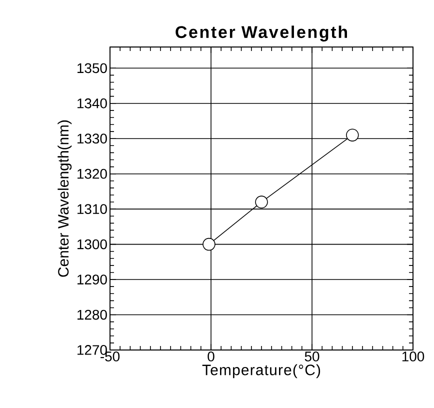 The width and height of the screenshot is (434, 408). I want to click on x-tick-label: 50, so click(312, 357).